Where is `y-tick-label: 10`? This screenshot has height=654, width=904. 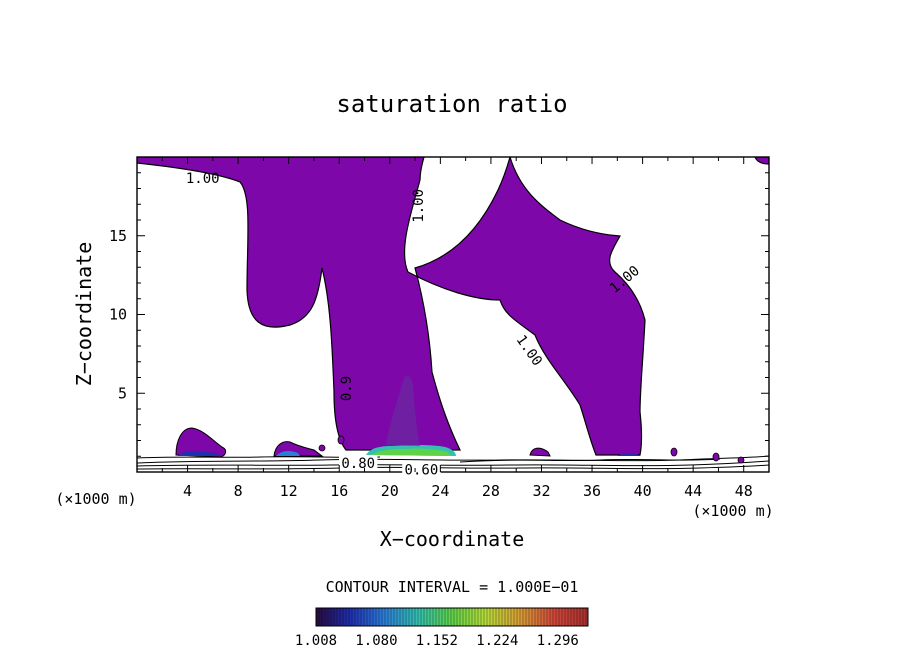
y-tick-label: 10 is located at coordinates (118, 315).